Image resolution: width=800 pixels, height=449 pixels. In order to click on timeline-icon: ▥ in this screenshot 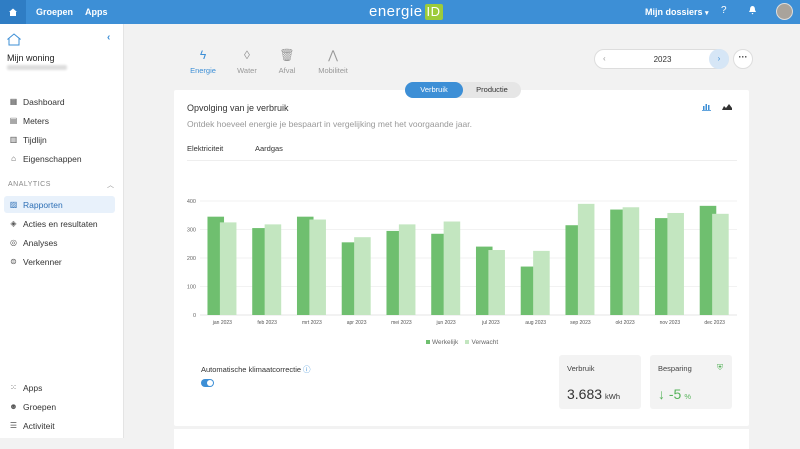, I will do `click(13, 139)`.